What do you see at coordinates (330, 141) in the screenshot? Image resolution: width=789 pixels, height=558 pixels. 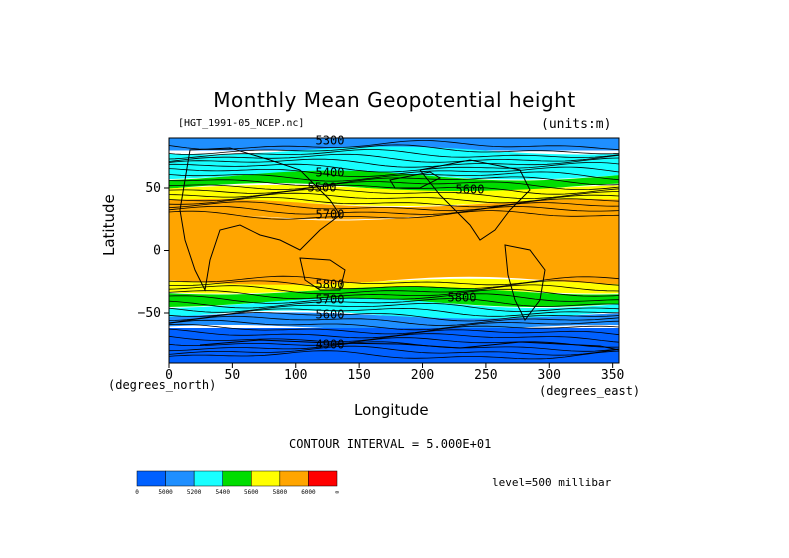 I see `contour-label: 5300` at bounding box center [330, 141].